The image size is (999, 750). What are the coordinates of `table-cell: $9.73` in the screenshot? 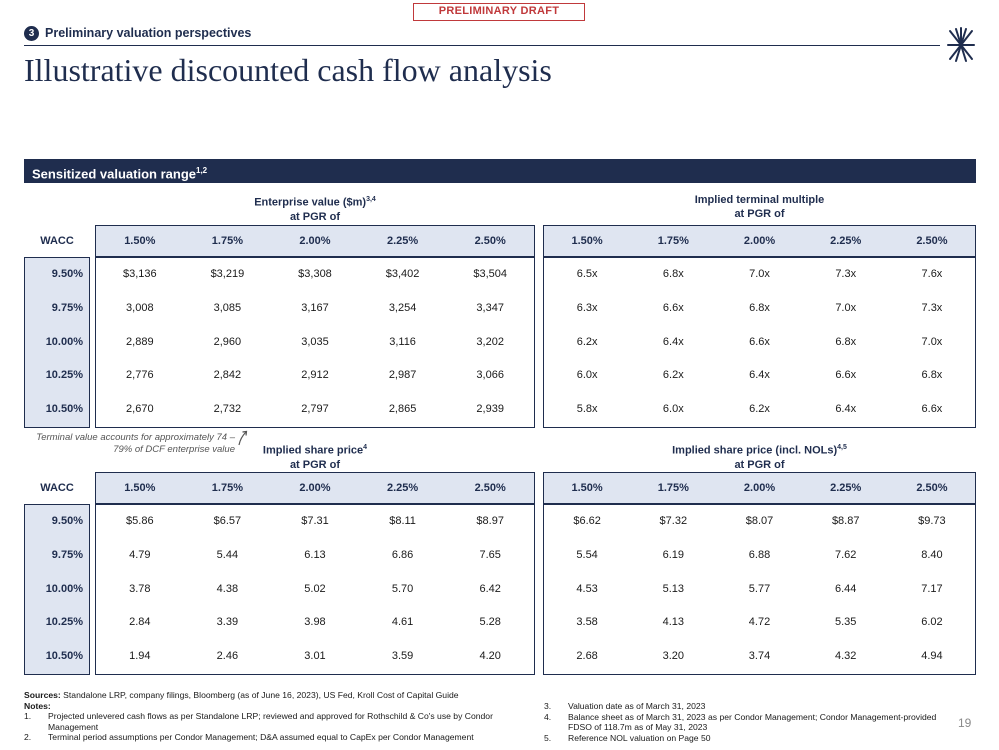 It's located at (932, 521).